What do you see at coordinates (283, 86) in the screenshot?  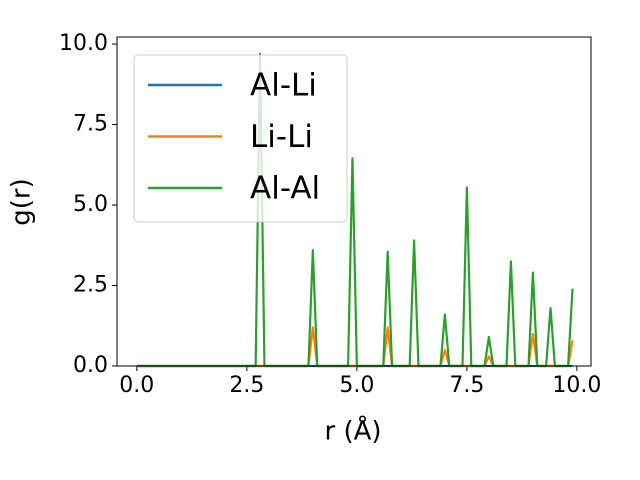 I see `legend-label: Al-Li` at bounding box center [283, 86].